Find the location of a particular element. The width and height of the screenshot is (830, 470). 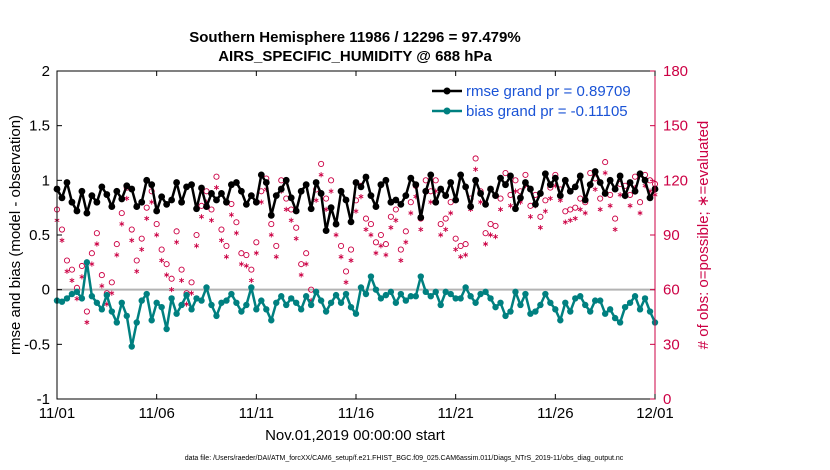

x-tick-label: 12/01 is located at coordinates (655, 413).